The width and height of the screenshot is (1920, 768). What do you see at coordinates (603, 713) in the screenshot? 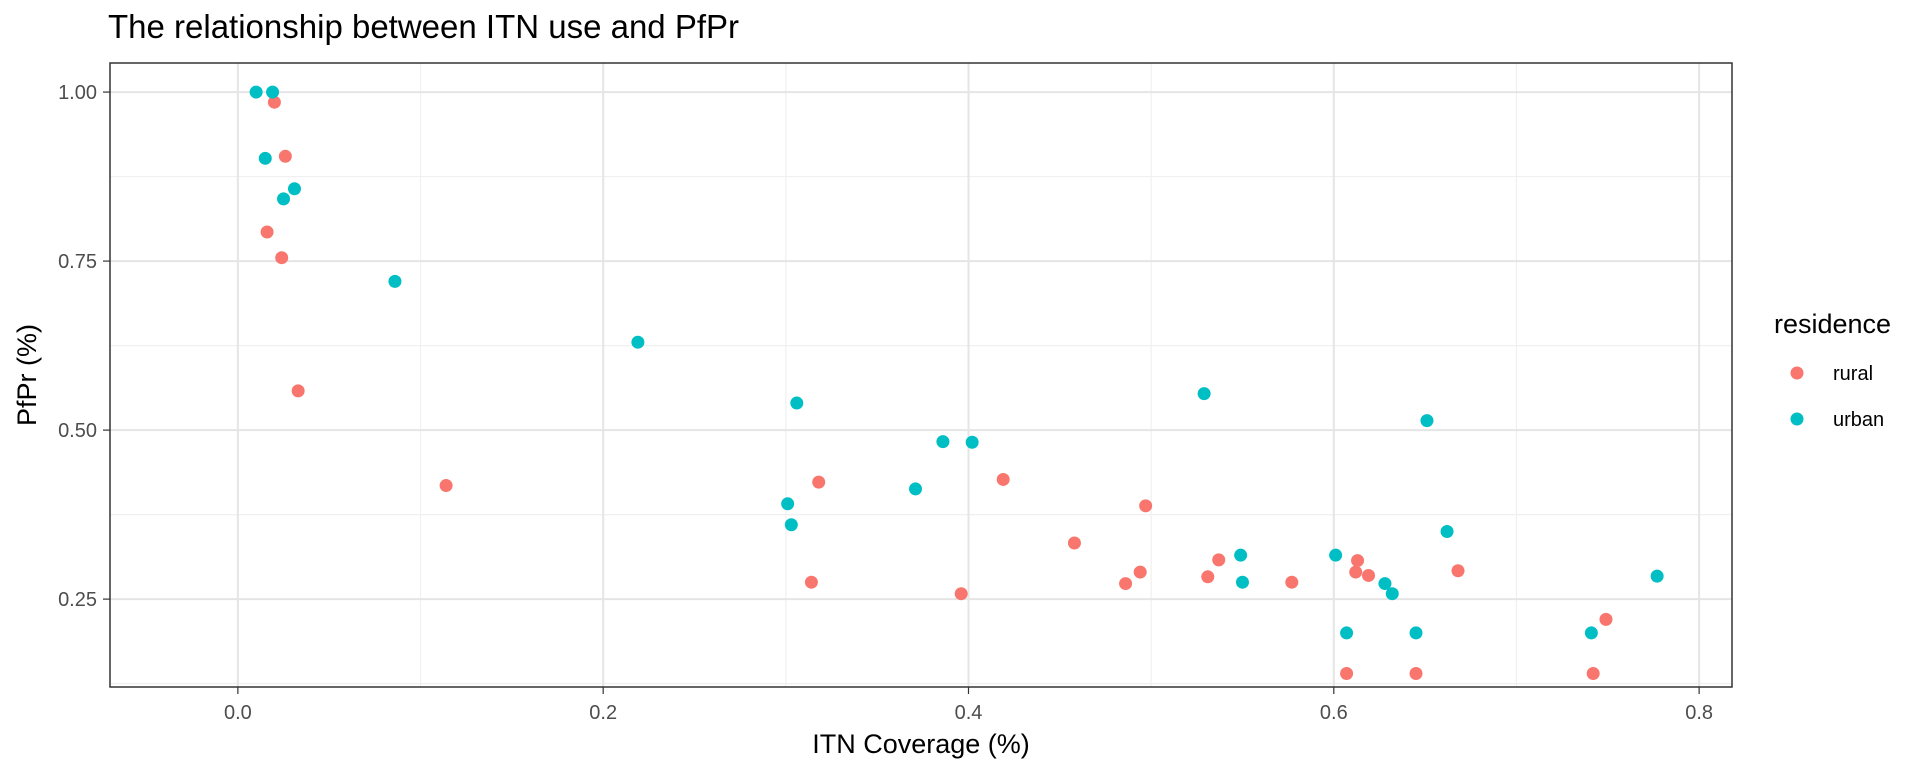
I see `x-tick-label: 0.2` at bounding box center [603, 713].